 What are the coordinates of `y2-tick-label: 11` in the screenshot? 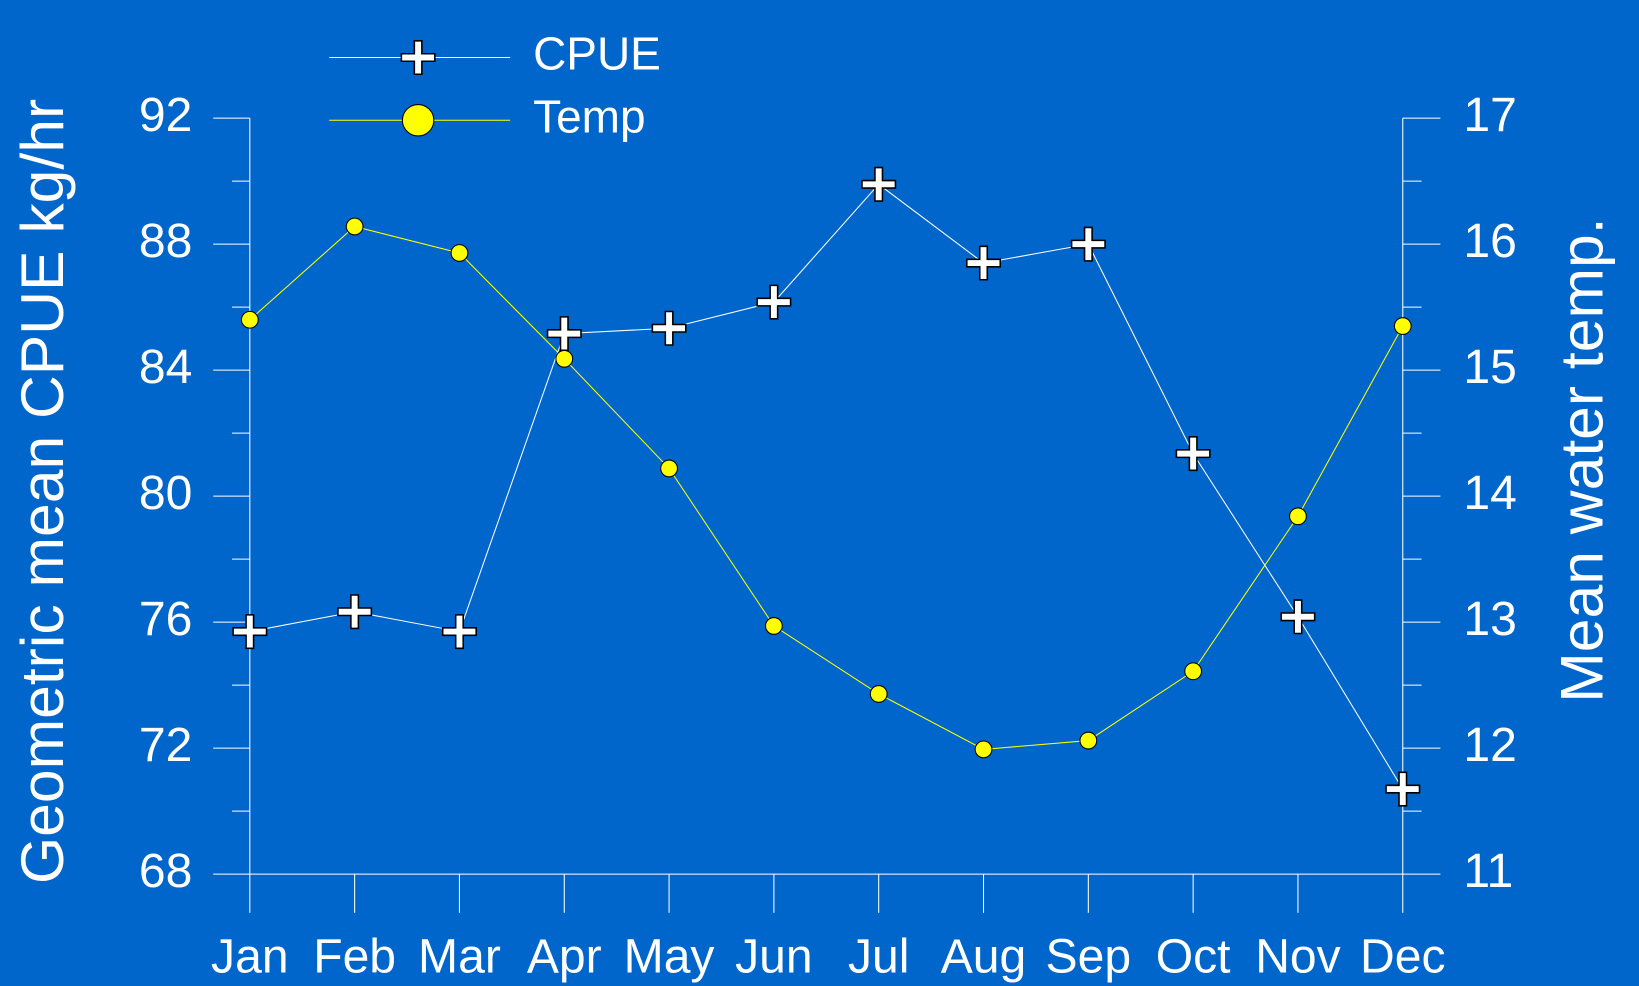 It's located at (1488, 871).